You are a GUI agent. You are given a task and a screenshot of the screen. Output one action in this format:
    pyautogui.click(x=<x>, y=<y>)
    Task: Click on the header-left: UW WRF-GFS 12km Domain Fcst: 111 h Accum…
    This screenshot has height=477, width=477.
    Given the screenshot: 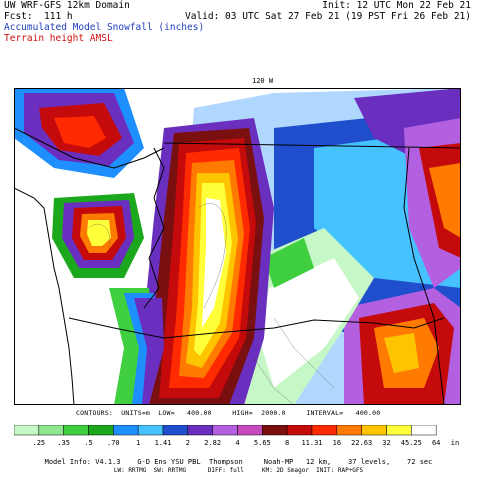 What is the action you would take?
    pyautogui.click(x=104, y=22)
    